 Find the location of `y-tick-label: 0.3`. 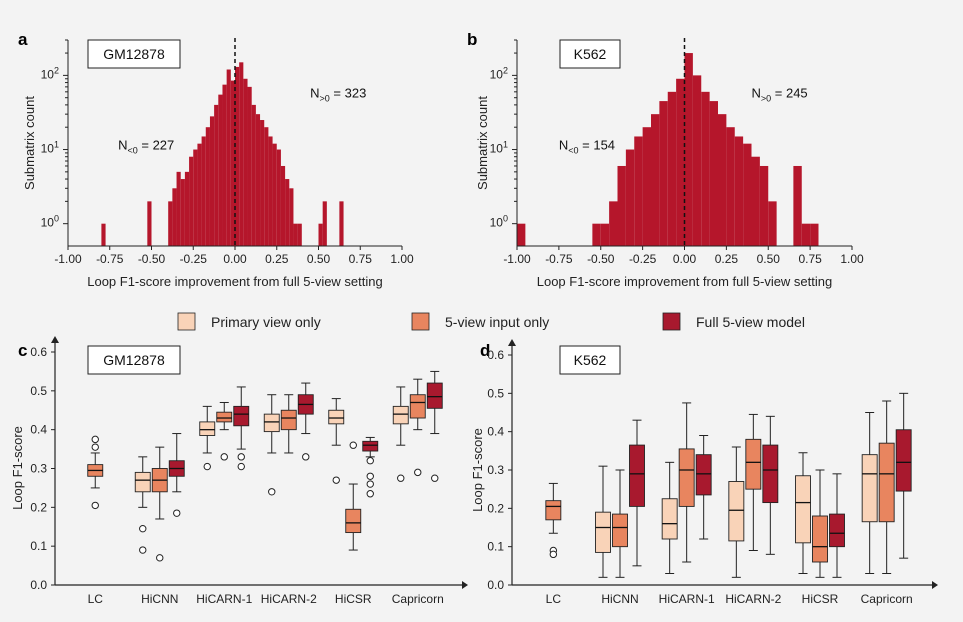

y-tick-label: 0.3 is located at coordinates (38, 469).